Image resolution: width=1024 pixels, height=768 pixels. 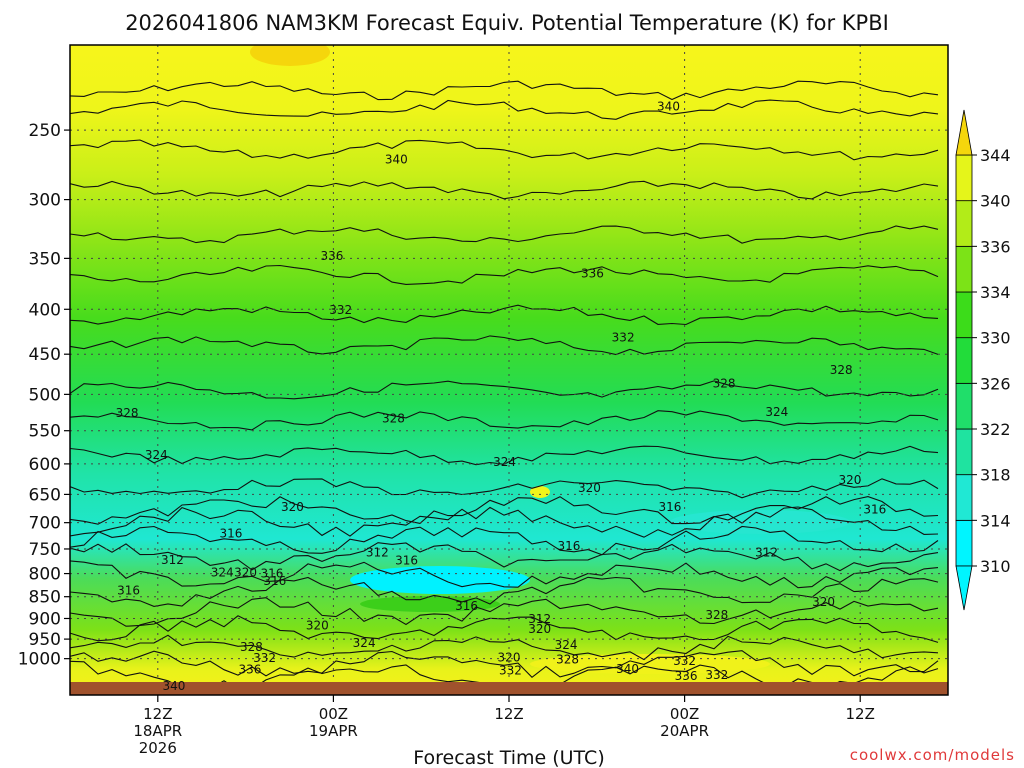 What do you see at coordinates (45, 259) in the screenshot?
I see `y-tick-label: 350` at bounding box center [45, 259].